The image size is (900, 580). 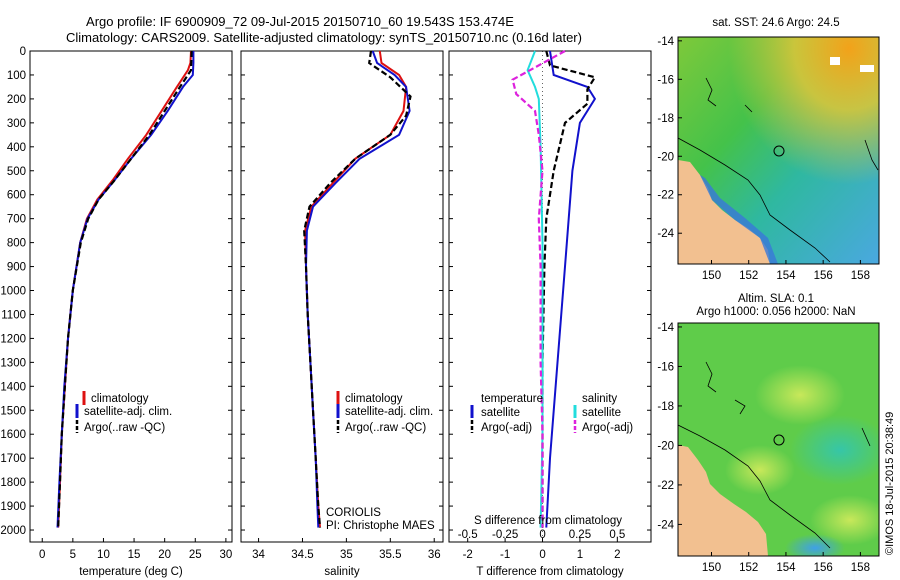 I want to click on depth-tick-label: 900, so click(x=16, y=268).